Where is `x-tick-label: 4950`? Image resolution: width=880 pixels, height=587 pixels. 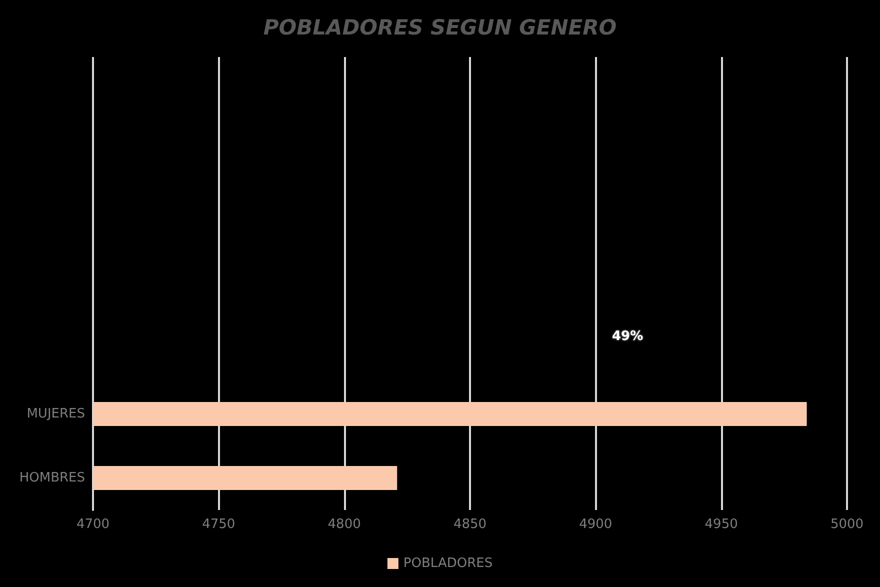 x-tick-label: 4950 is located at coordinates (721, 524).